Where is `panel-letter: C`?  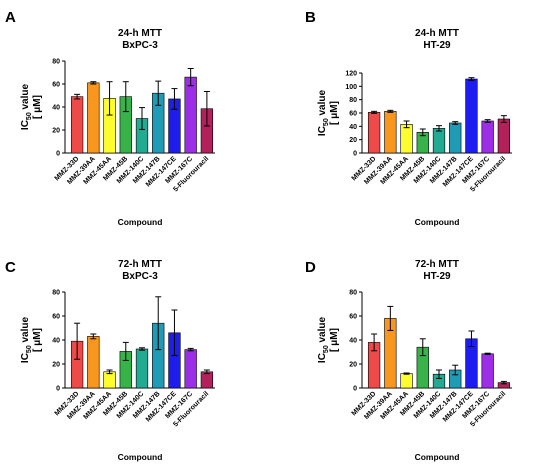
panel-letter: C is located at coordinates (10, 267).